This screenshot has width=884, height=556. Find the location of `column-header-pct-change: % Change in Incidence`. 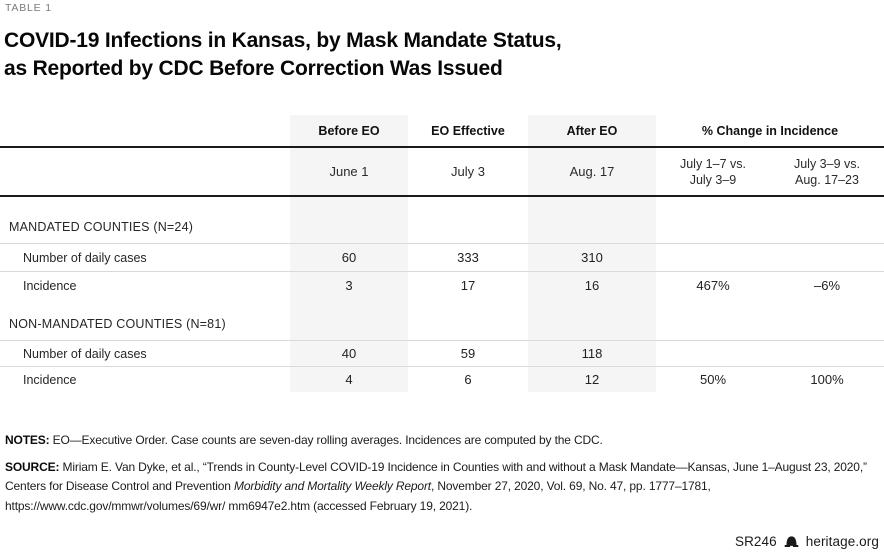

column-header-pct-change: % Change in Incidence is located at coordinates (770, 130).